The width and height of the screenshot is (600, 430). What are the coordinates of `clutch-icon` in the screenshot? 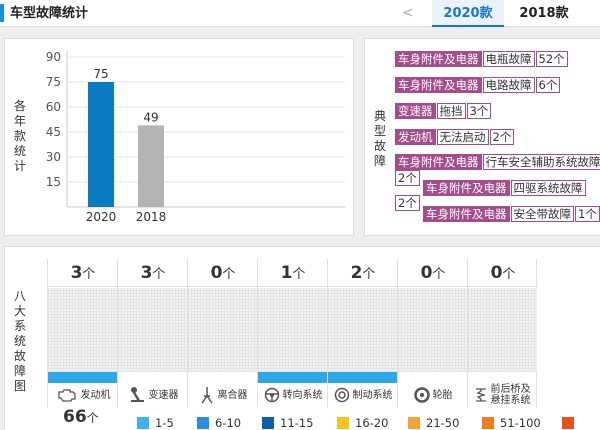 It's located at (206, 395).